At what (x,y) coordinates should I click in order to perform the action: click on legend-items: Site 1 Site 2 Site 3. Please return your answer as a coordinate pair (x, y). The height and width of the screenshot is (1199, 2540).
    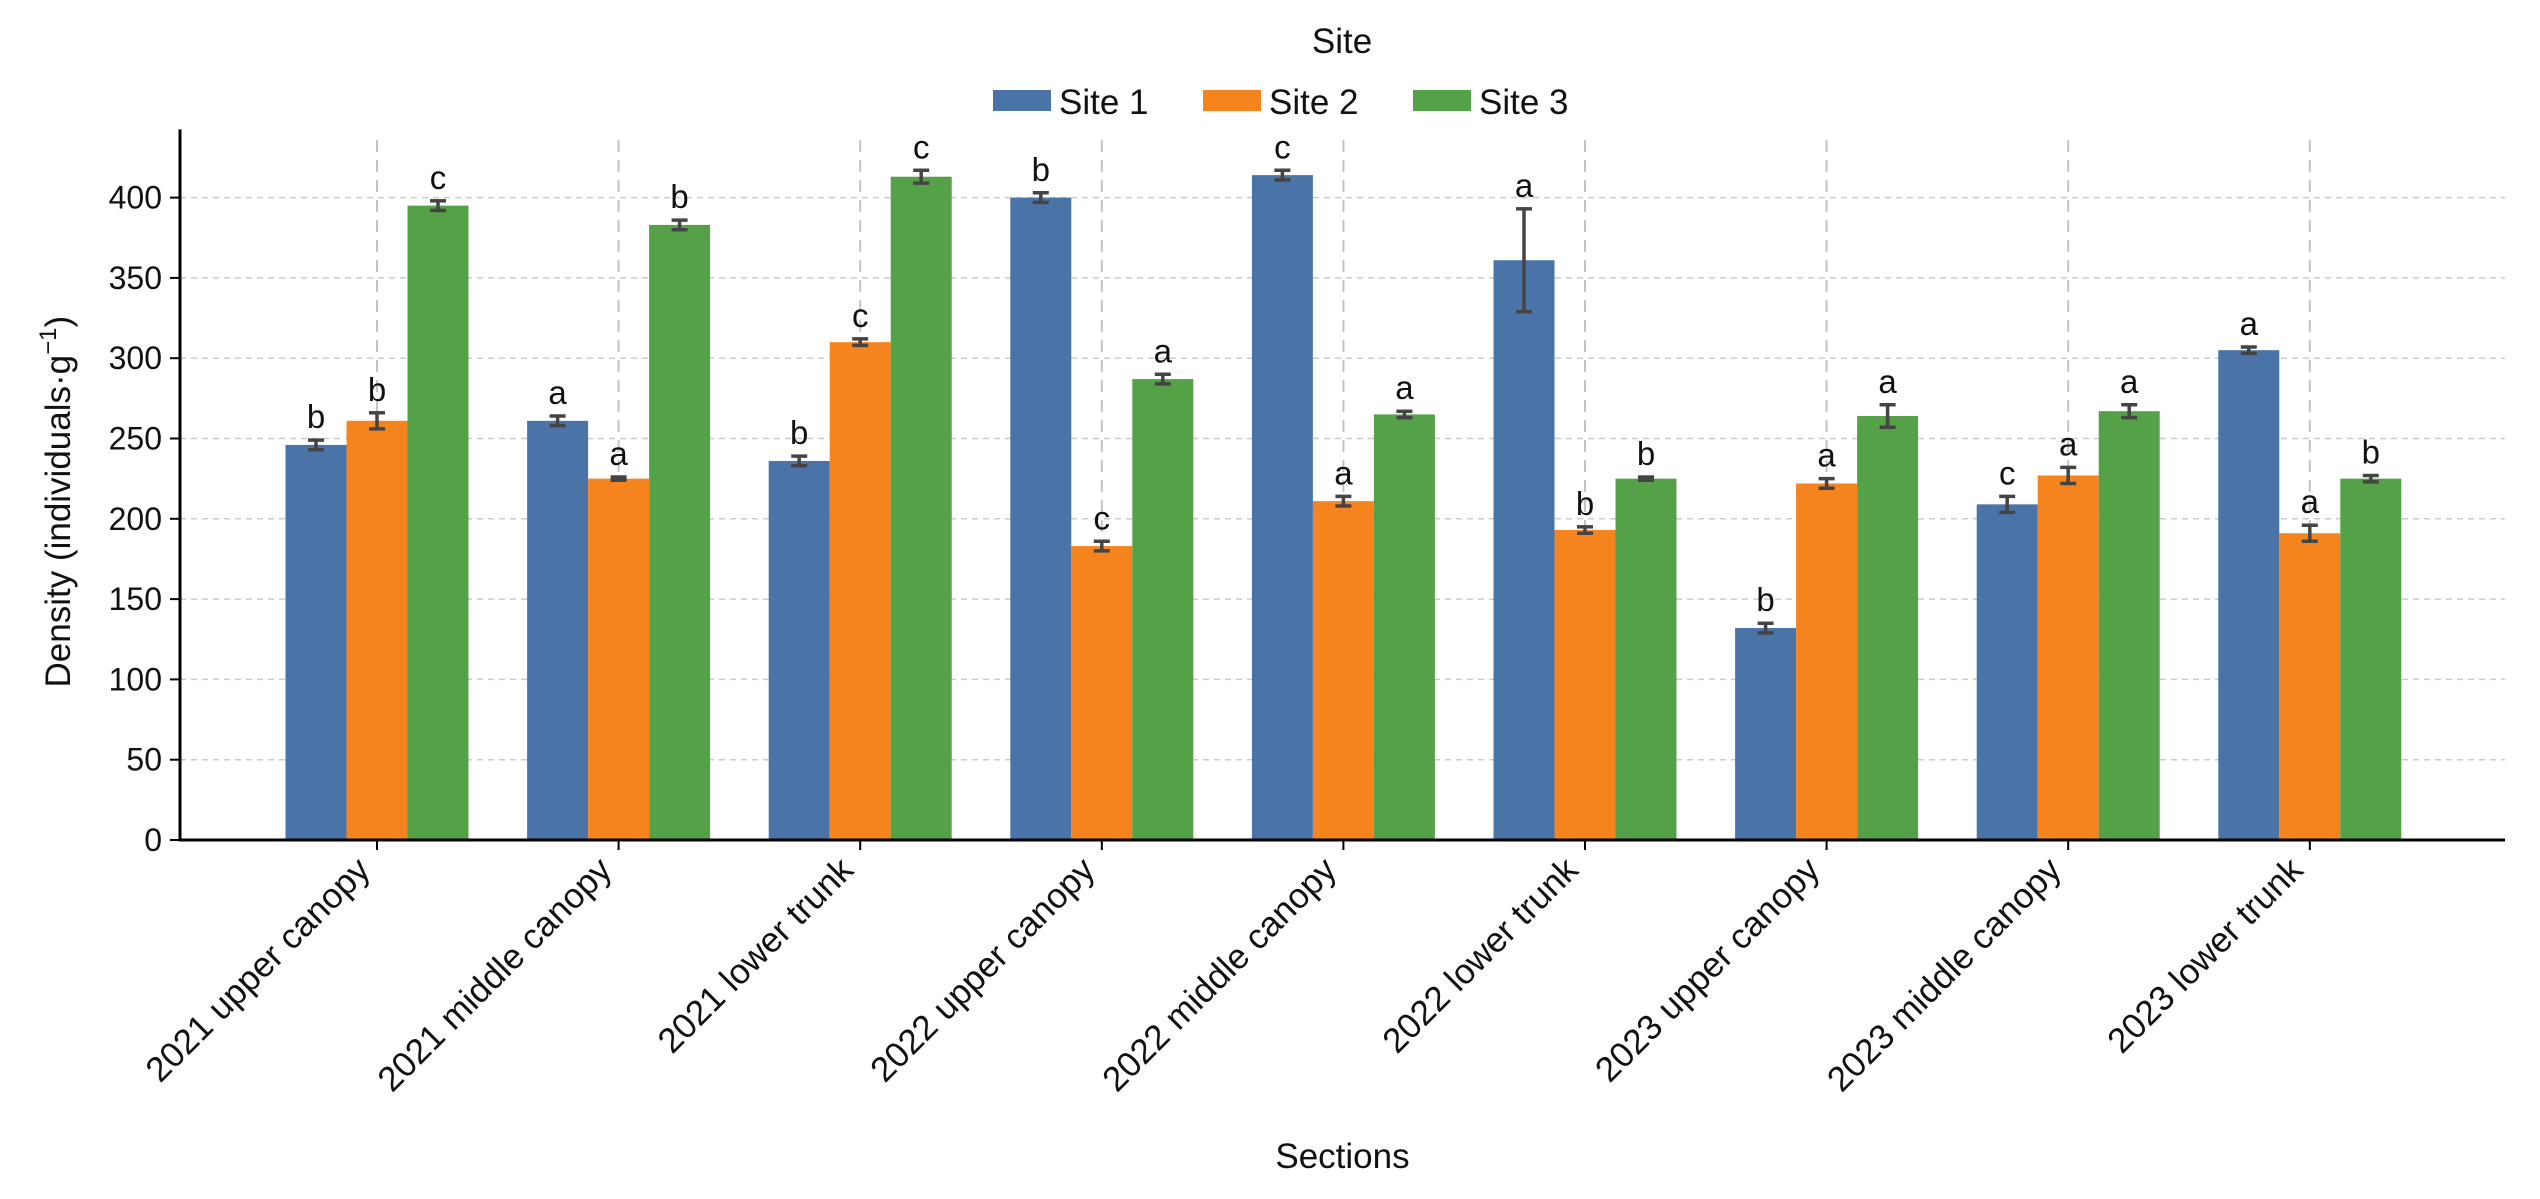
    Looking at the image, I should click on (1281, 102).